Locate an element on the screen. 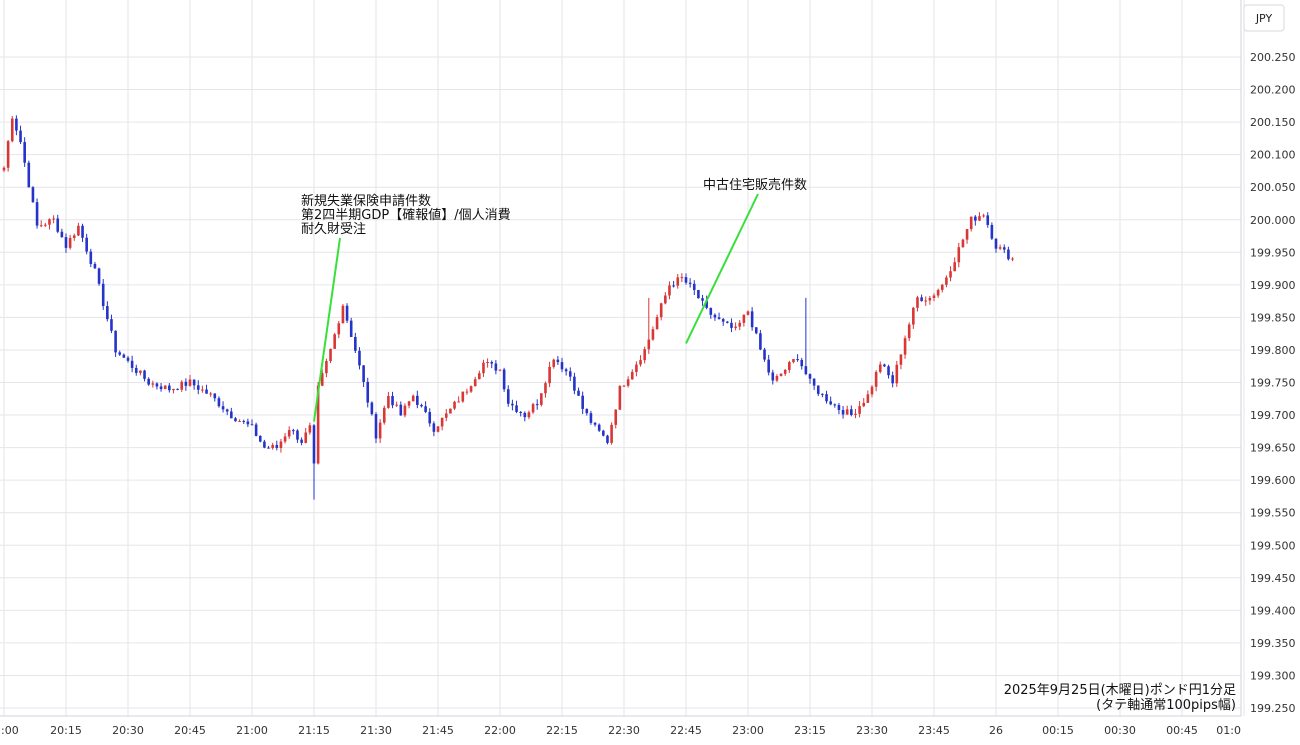 This screenshot has height=745, width=1300. annotation-marker-line is located at coordinates (722, 268).